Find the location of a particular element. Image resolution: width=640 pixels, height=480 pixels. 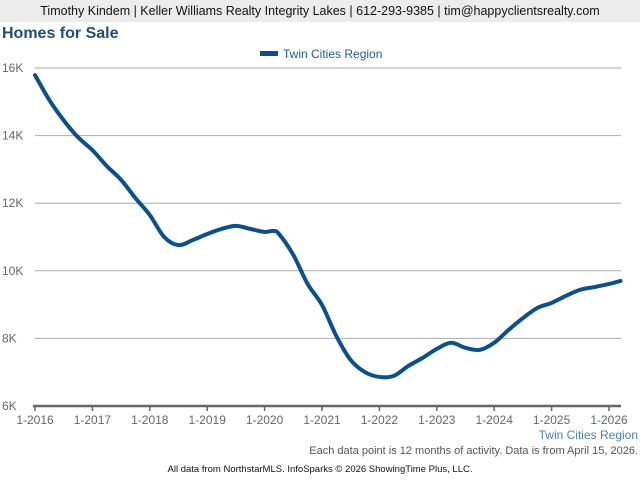

y-tick-label: 14K is located at coordinates (12, 136).